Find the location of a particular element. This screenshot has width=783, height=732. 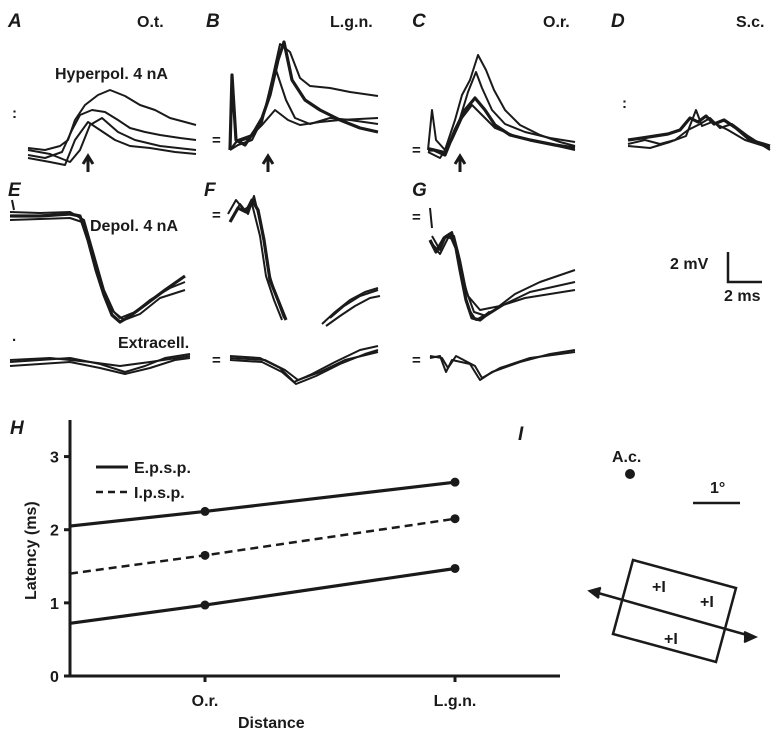

panel-letter-e: E is located at coordinates (15, 190).